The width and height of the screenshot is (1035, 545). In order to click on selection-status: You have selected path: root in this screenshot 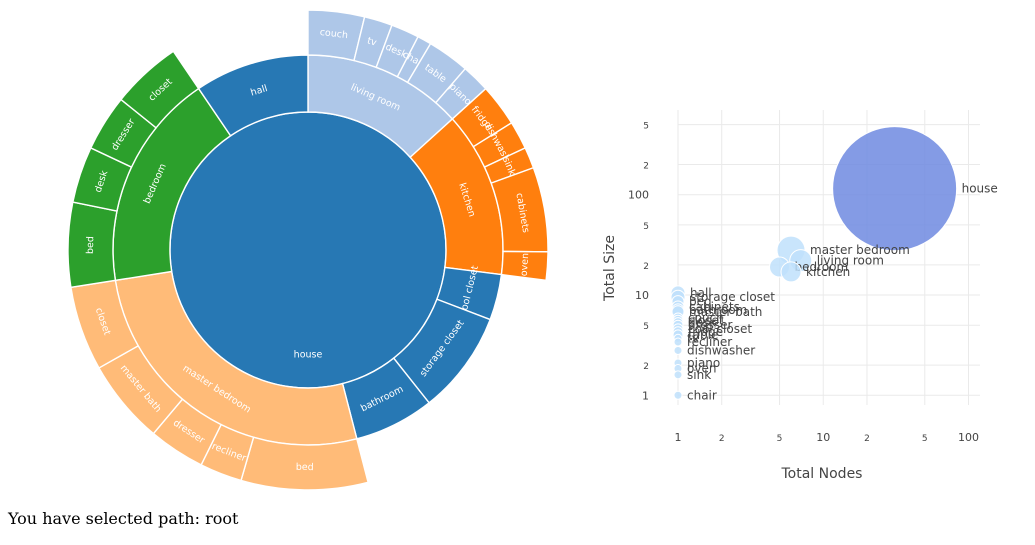, I will do `click(123, 518)`.